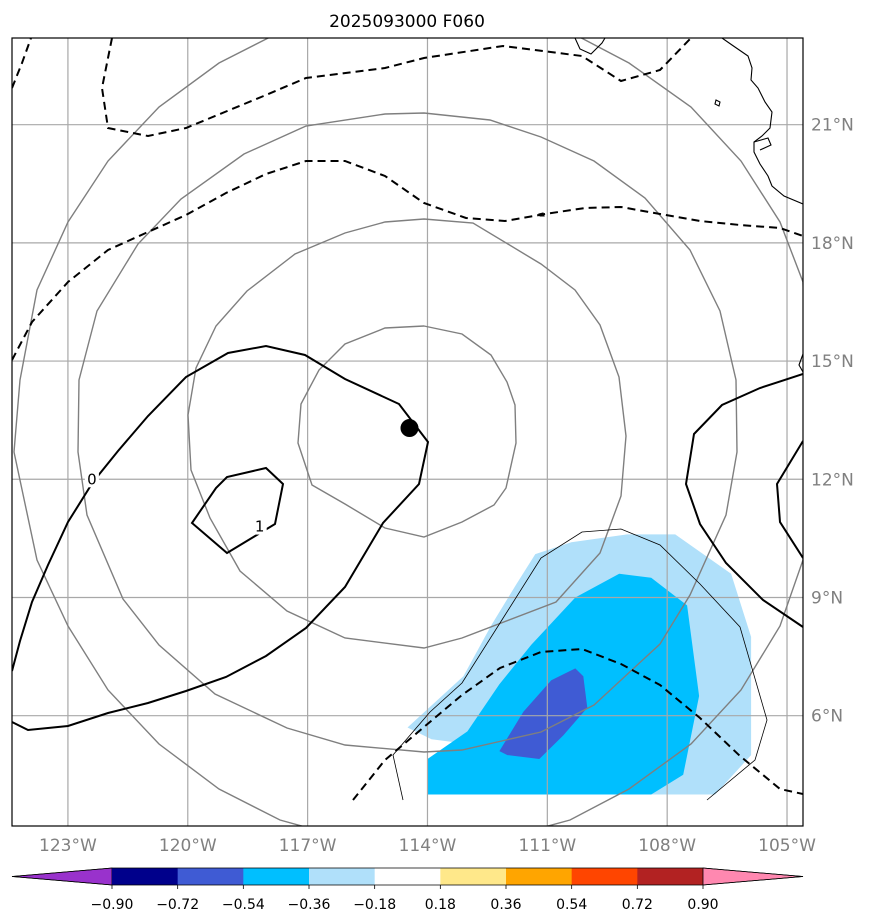  I want to click on lon-tick-label: 111°W, so click(547, 846).